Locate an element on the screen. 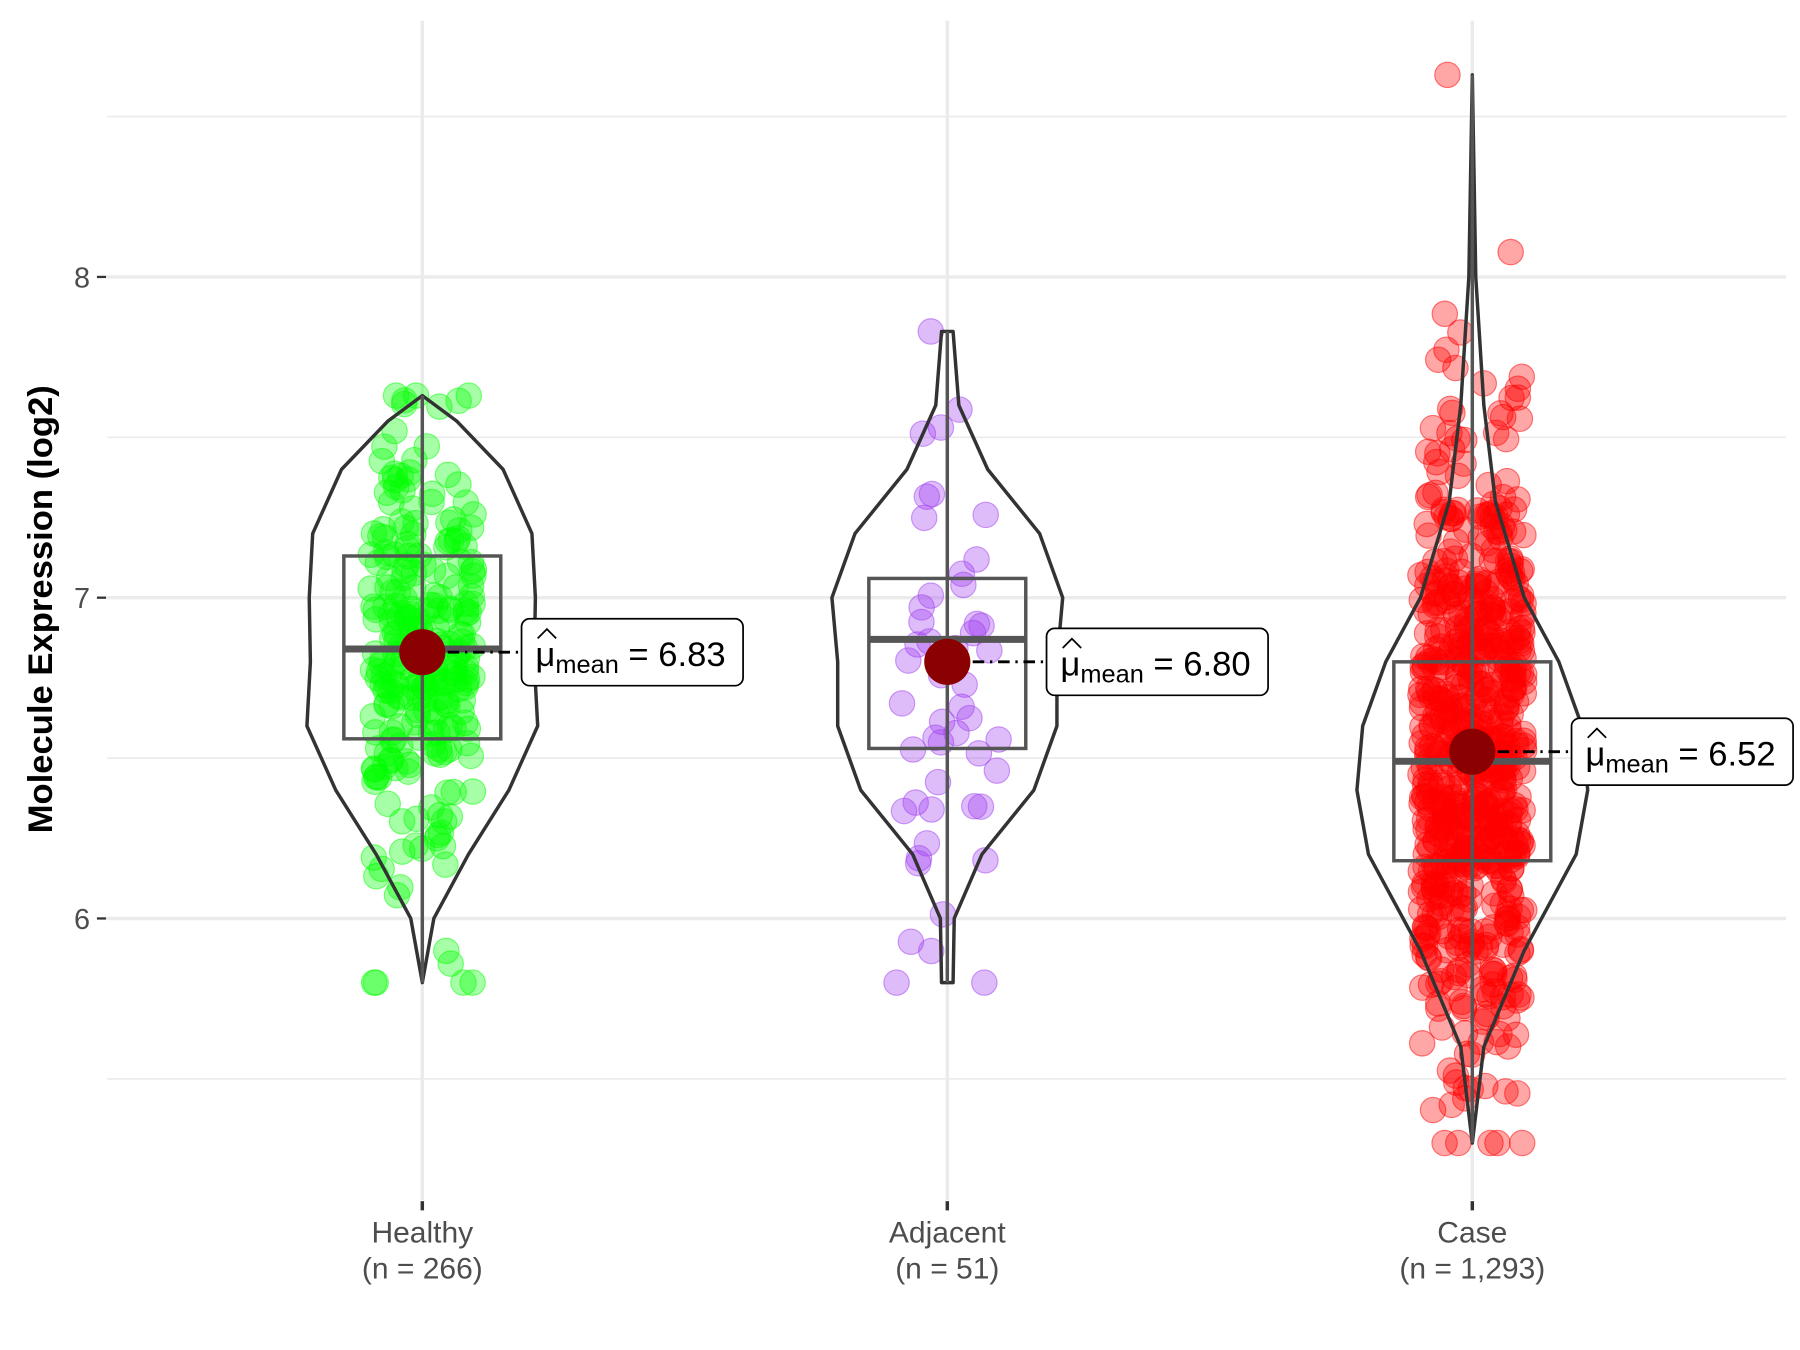 The image size is (1800, 1350). x-tick-label: Case is located at coordinates (1472, 1233).